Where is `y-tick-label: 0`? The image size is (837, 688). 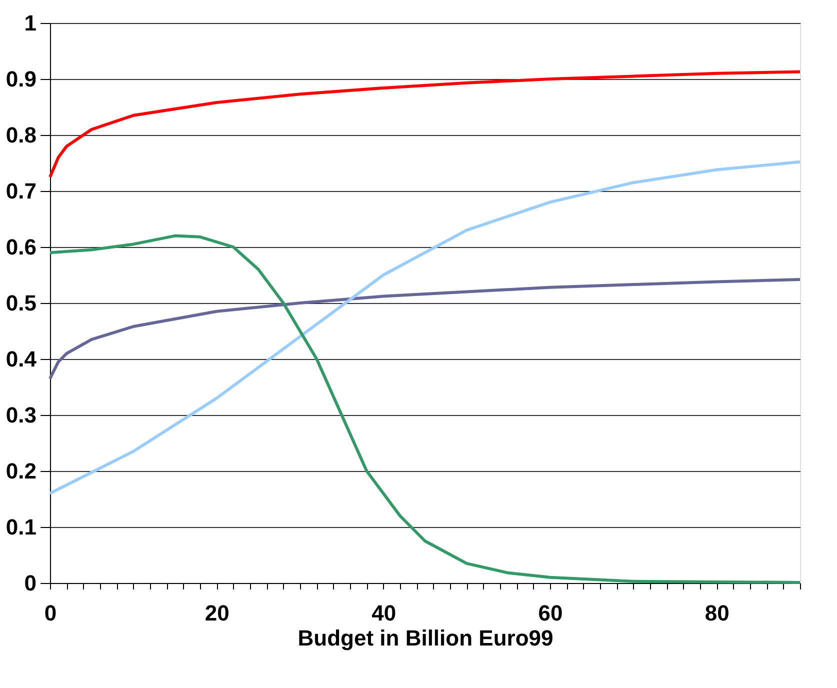
y-tick-label: 0 is located at coordinates (30, 583).